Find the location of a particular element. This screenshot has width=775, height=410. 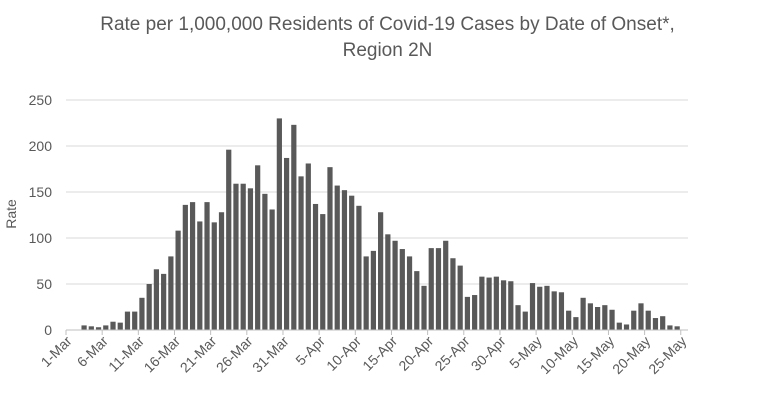

y-tick-label: 50 is located at coordinates (44, 284).